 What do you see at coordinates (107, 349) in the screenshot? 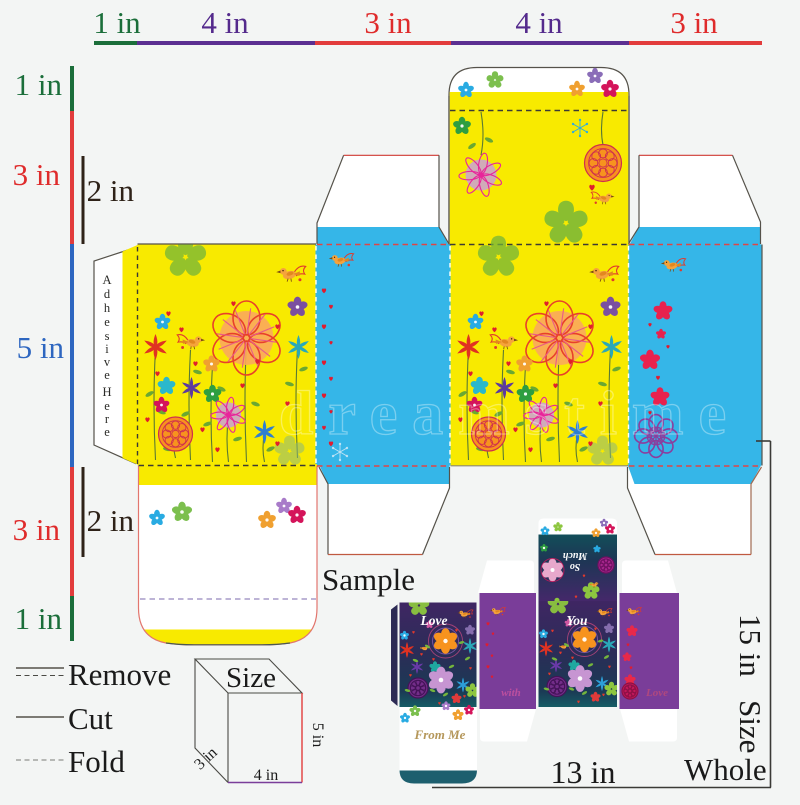
I see `svg-text: i` at bounding box center [107, 349].